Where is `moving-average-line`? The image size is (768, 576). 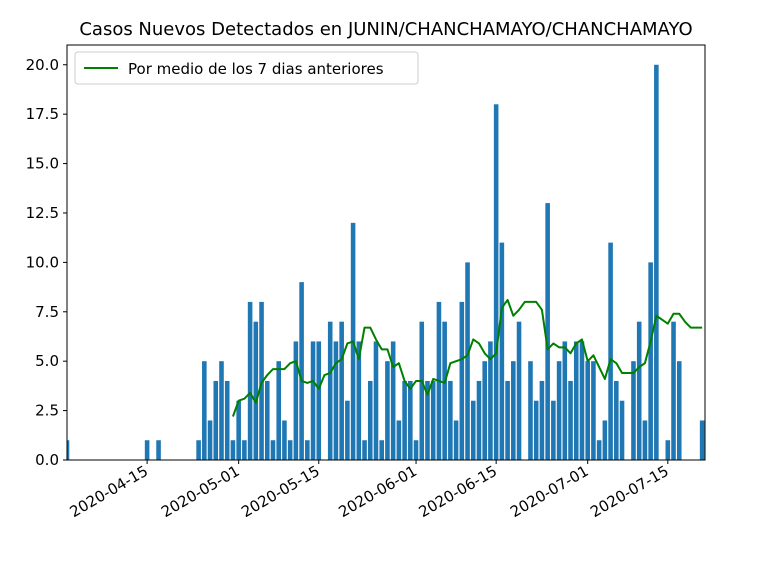
moving-average-line is located at coordinates (467, 357).